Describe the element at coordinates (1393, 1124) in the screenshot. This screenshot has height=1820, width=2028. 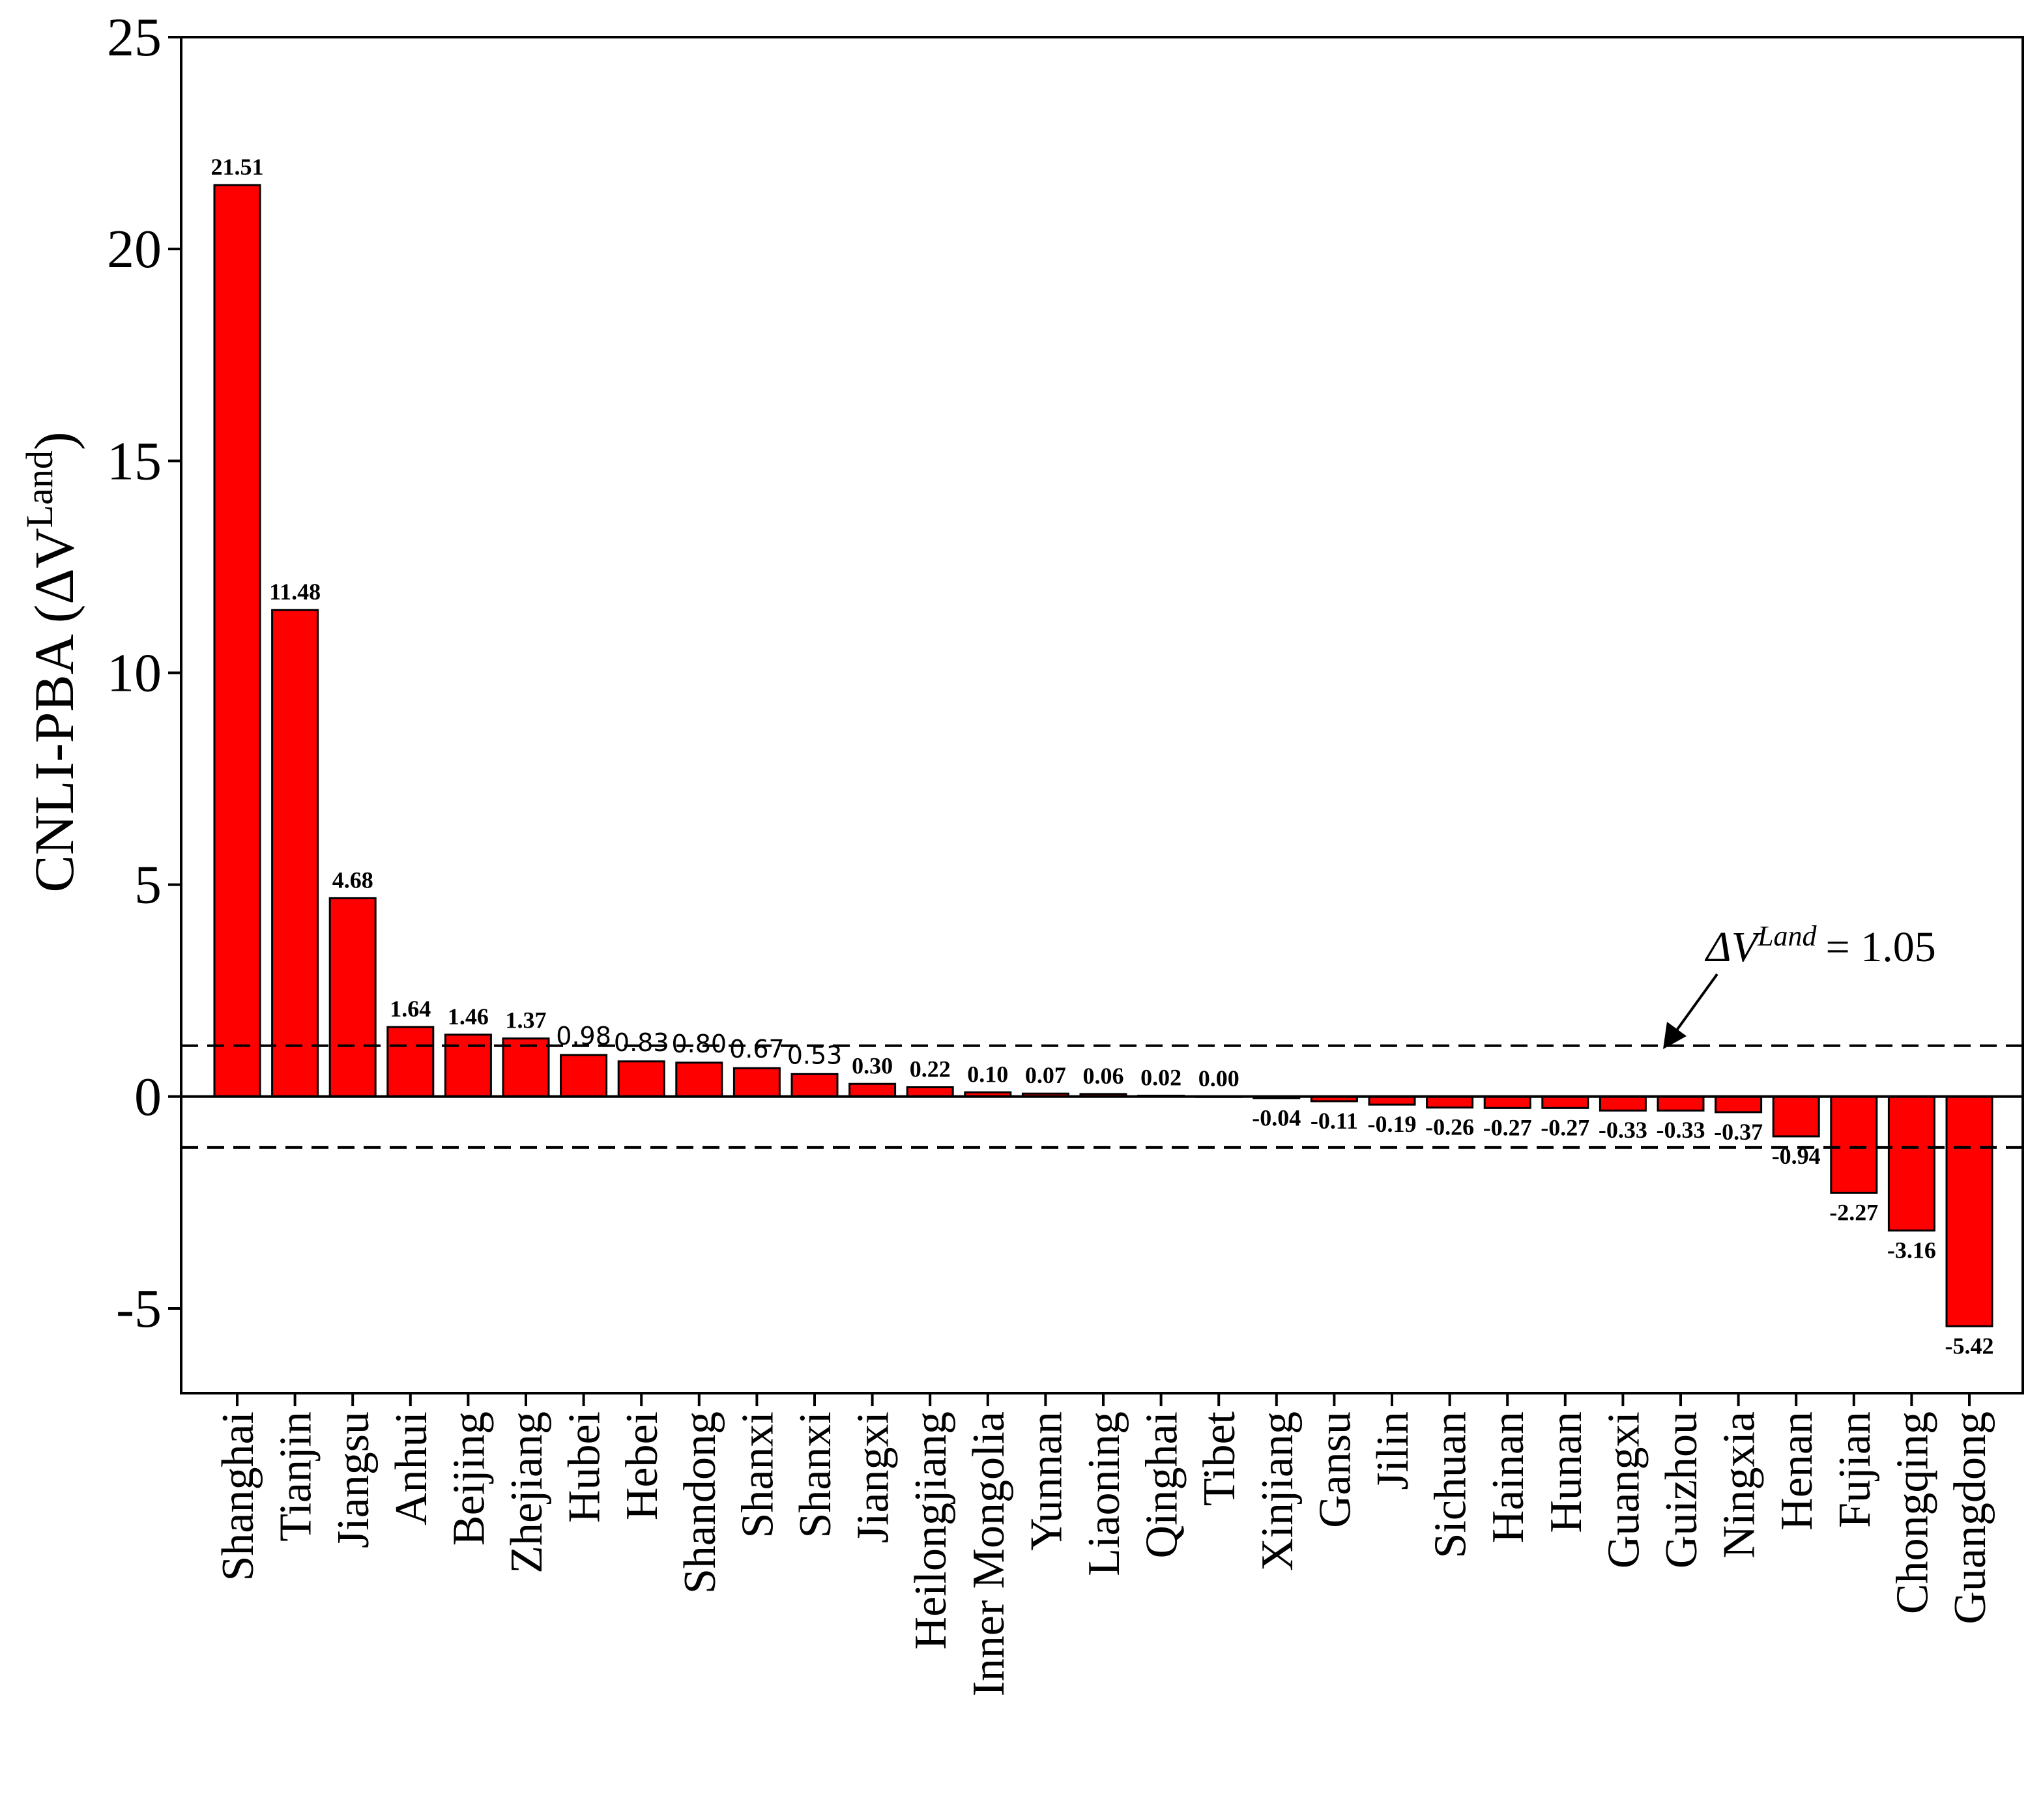
I see `value-label-20: -0.19` at that location.